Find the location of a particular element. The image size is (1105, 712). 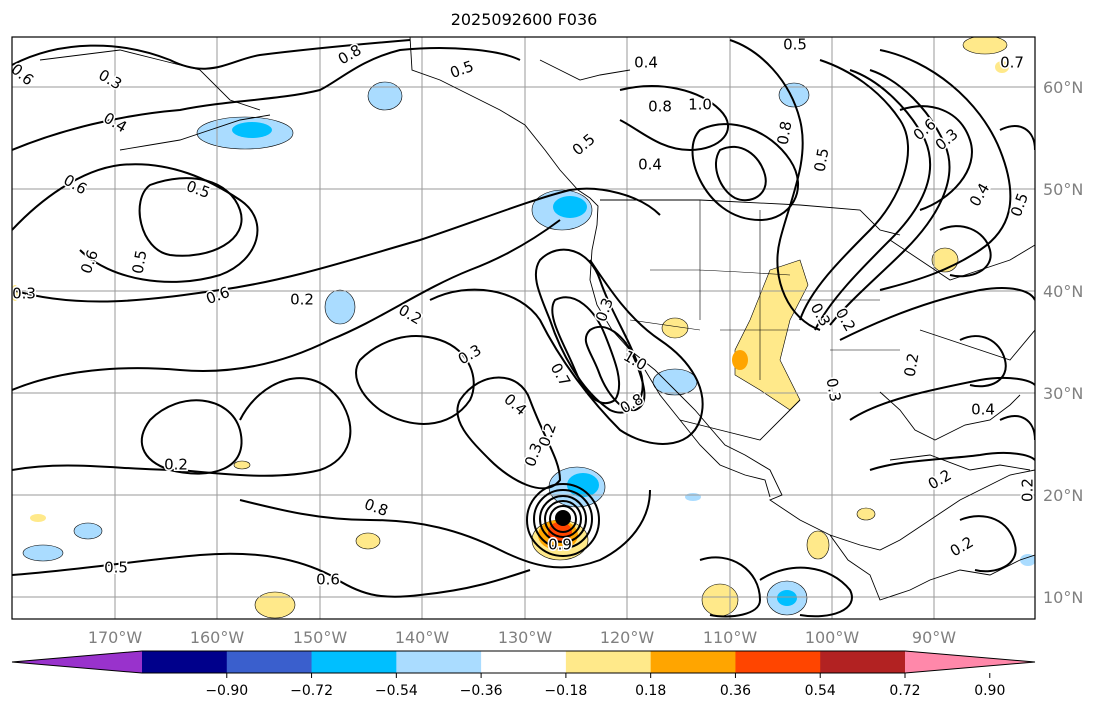

lon-tick-label: 150°W is located at coordinates (320, 637).